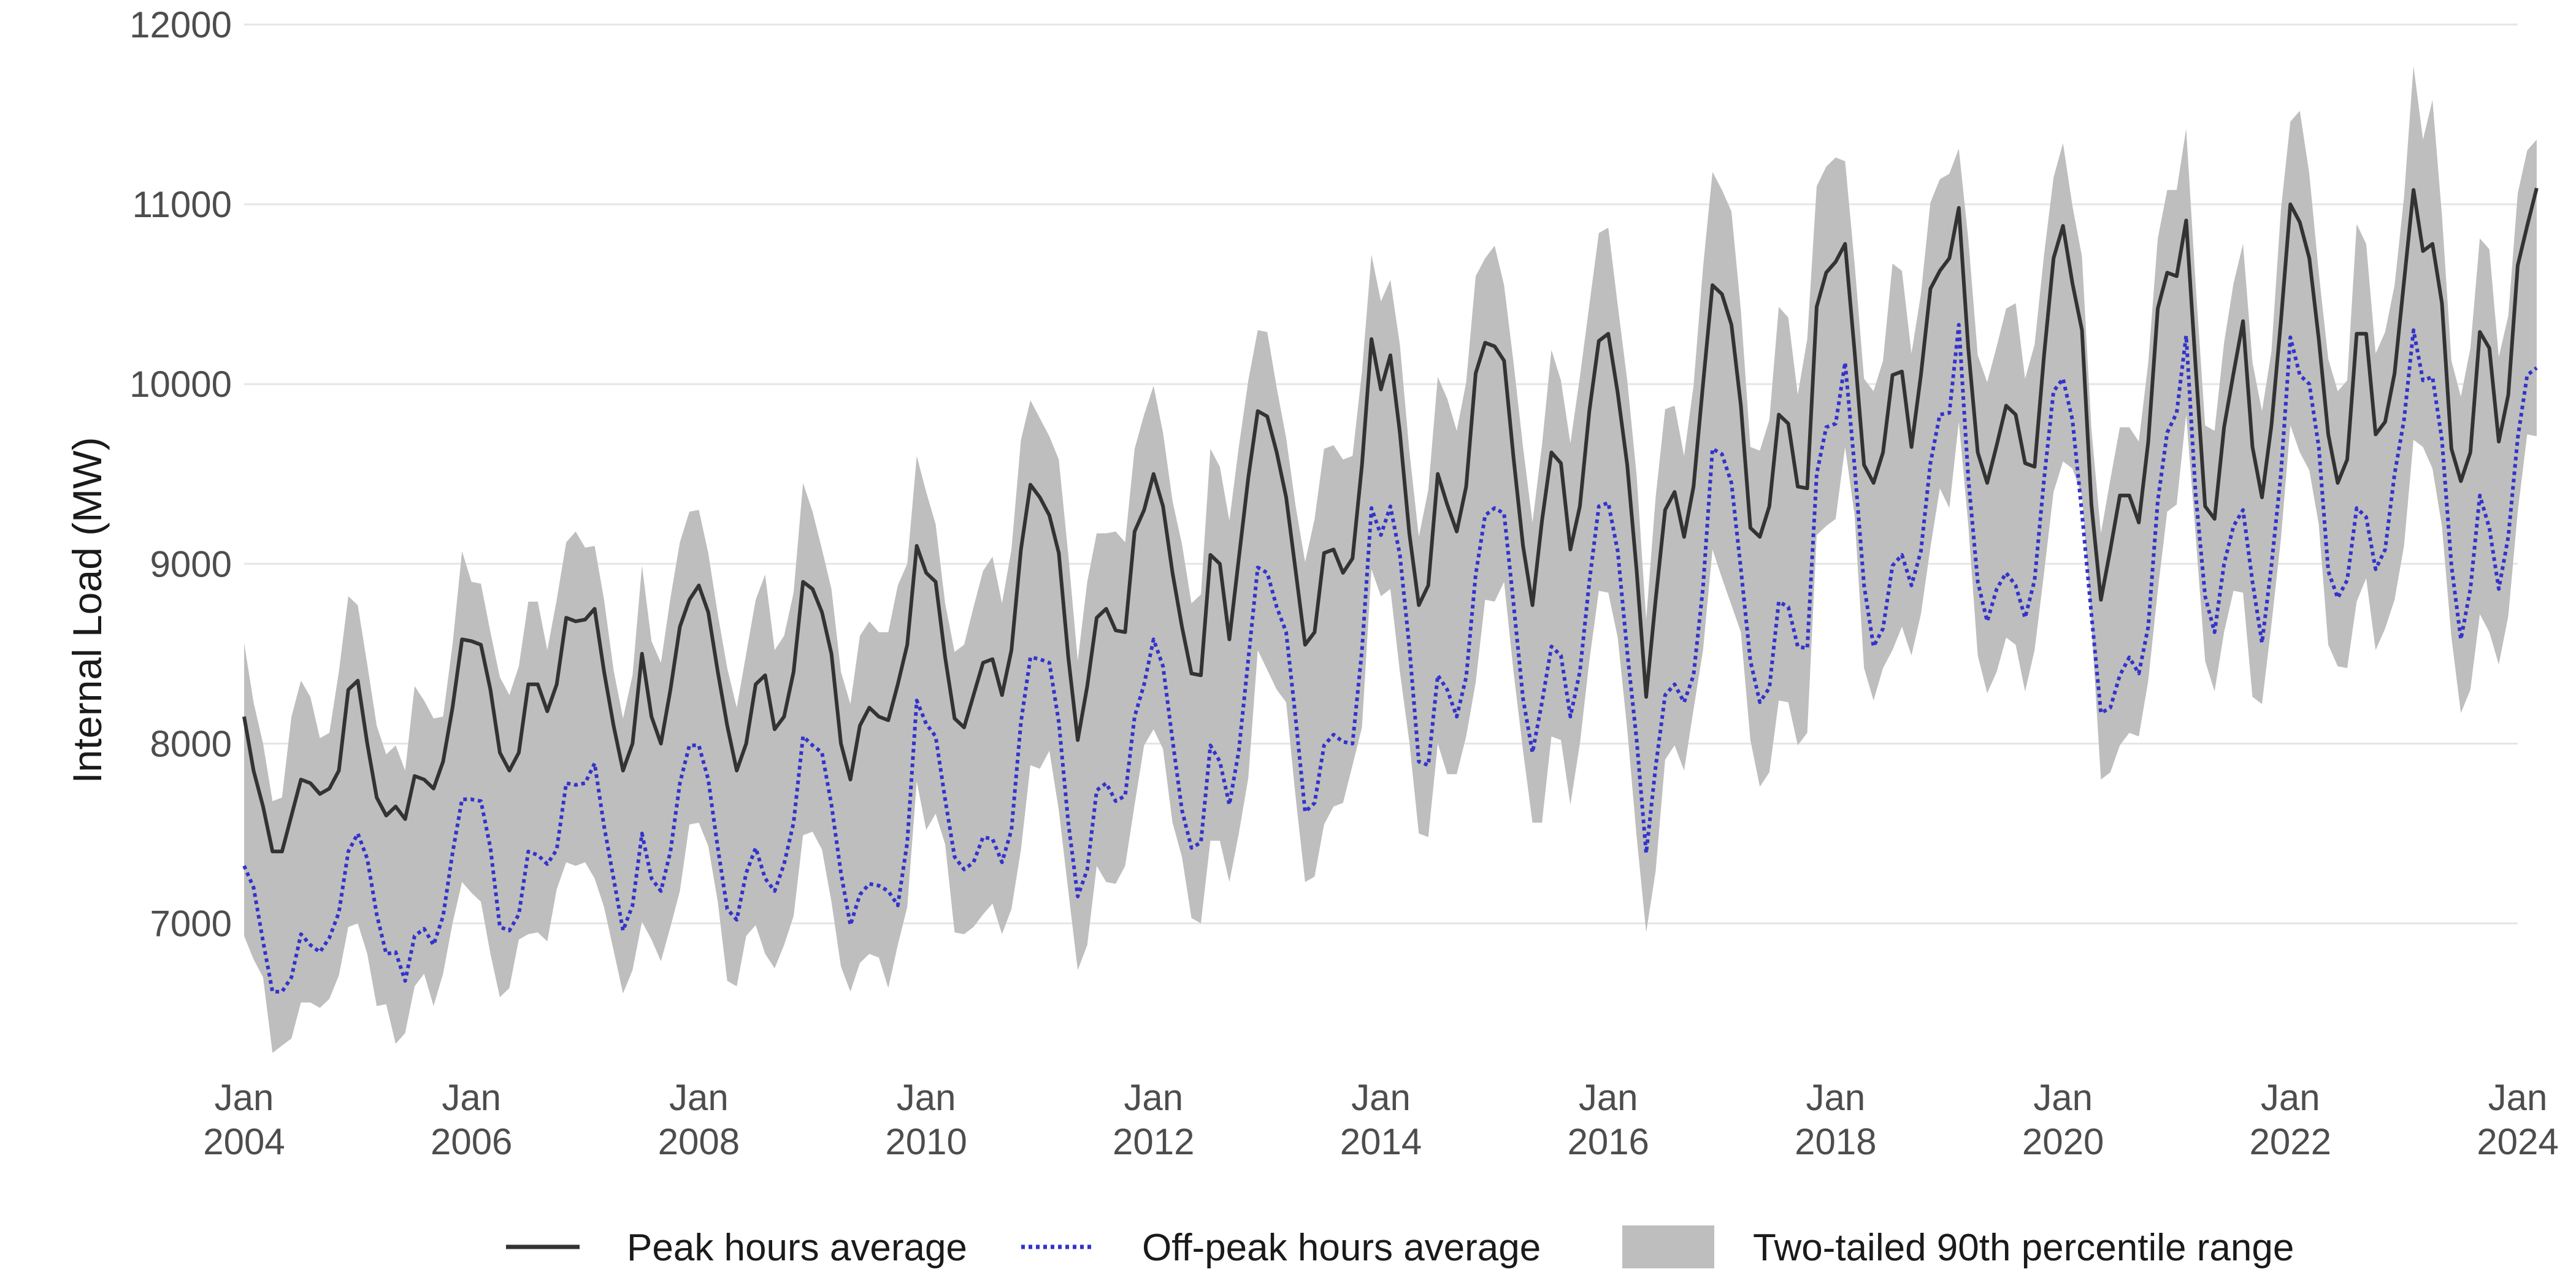  I want to click on y-tick-label: 9000, so click(191, 564).